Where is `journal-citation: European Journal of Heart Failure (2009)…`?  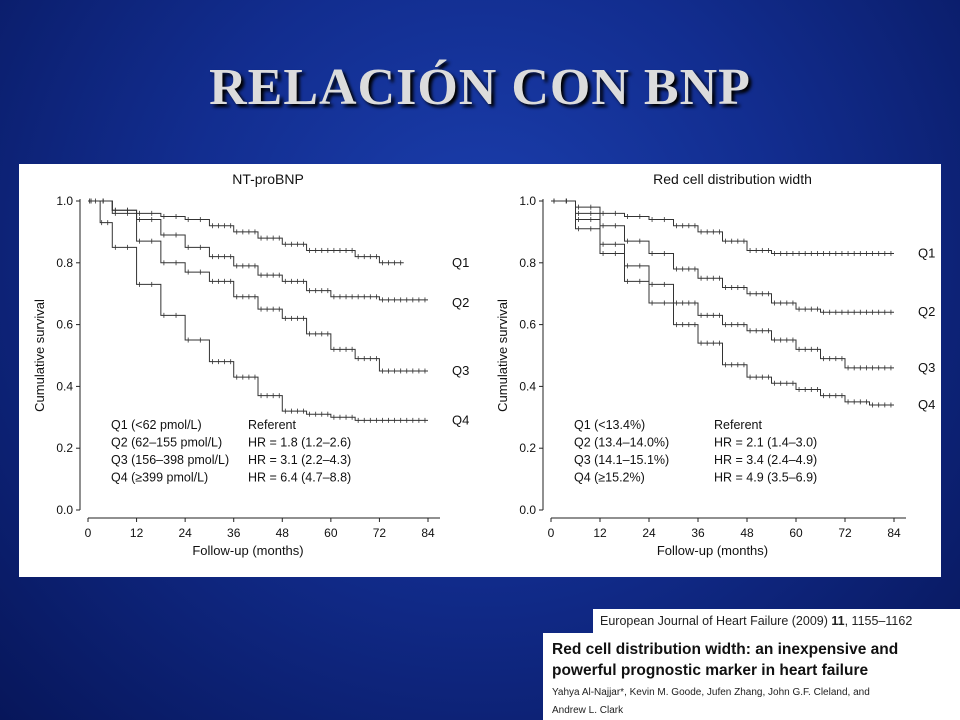 journal-citation: European Journal of Heart Failure (2009)… is located at coordinates (776, 621).